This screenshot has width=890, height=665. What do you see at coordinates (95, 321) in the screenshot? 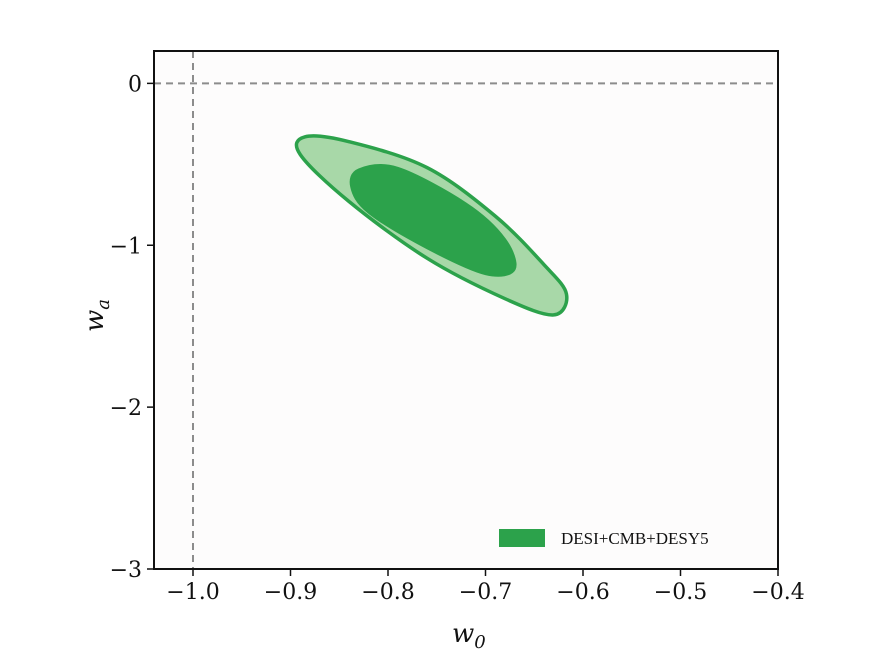
I see `y-axis-label-symbol: w` at bounding box center [95, 321].